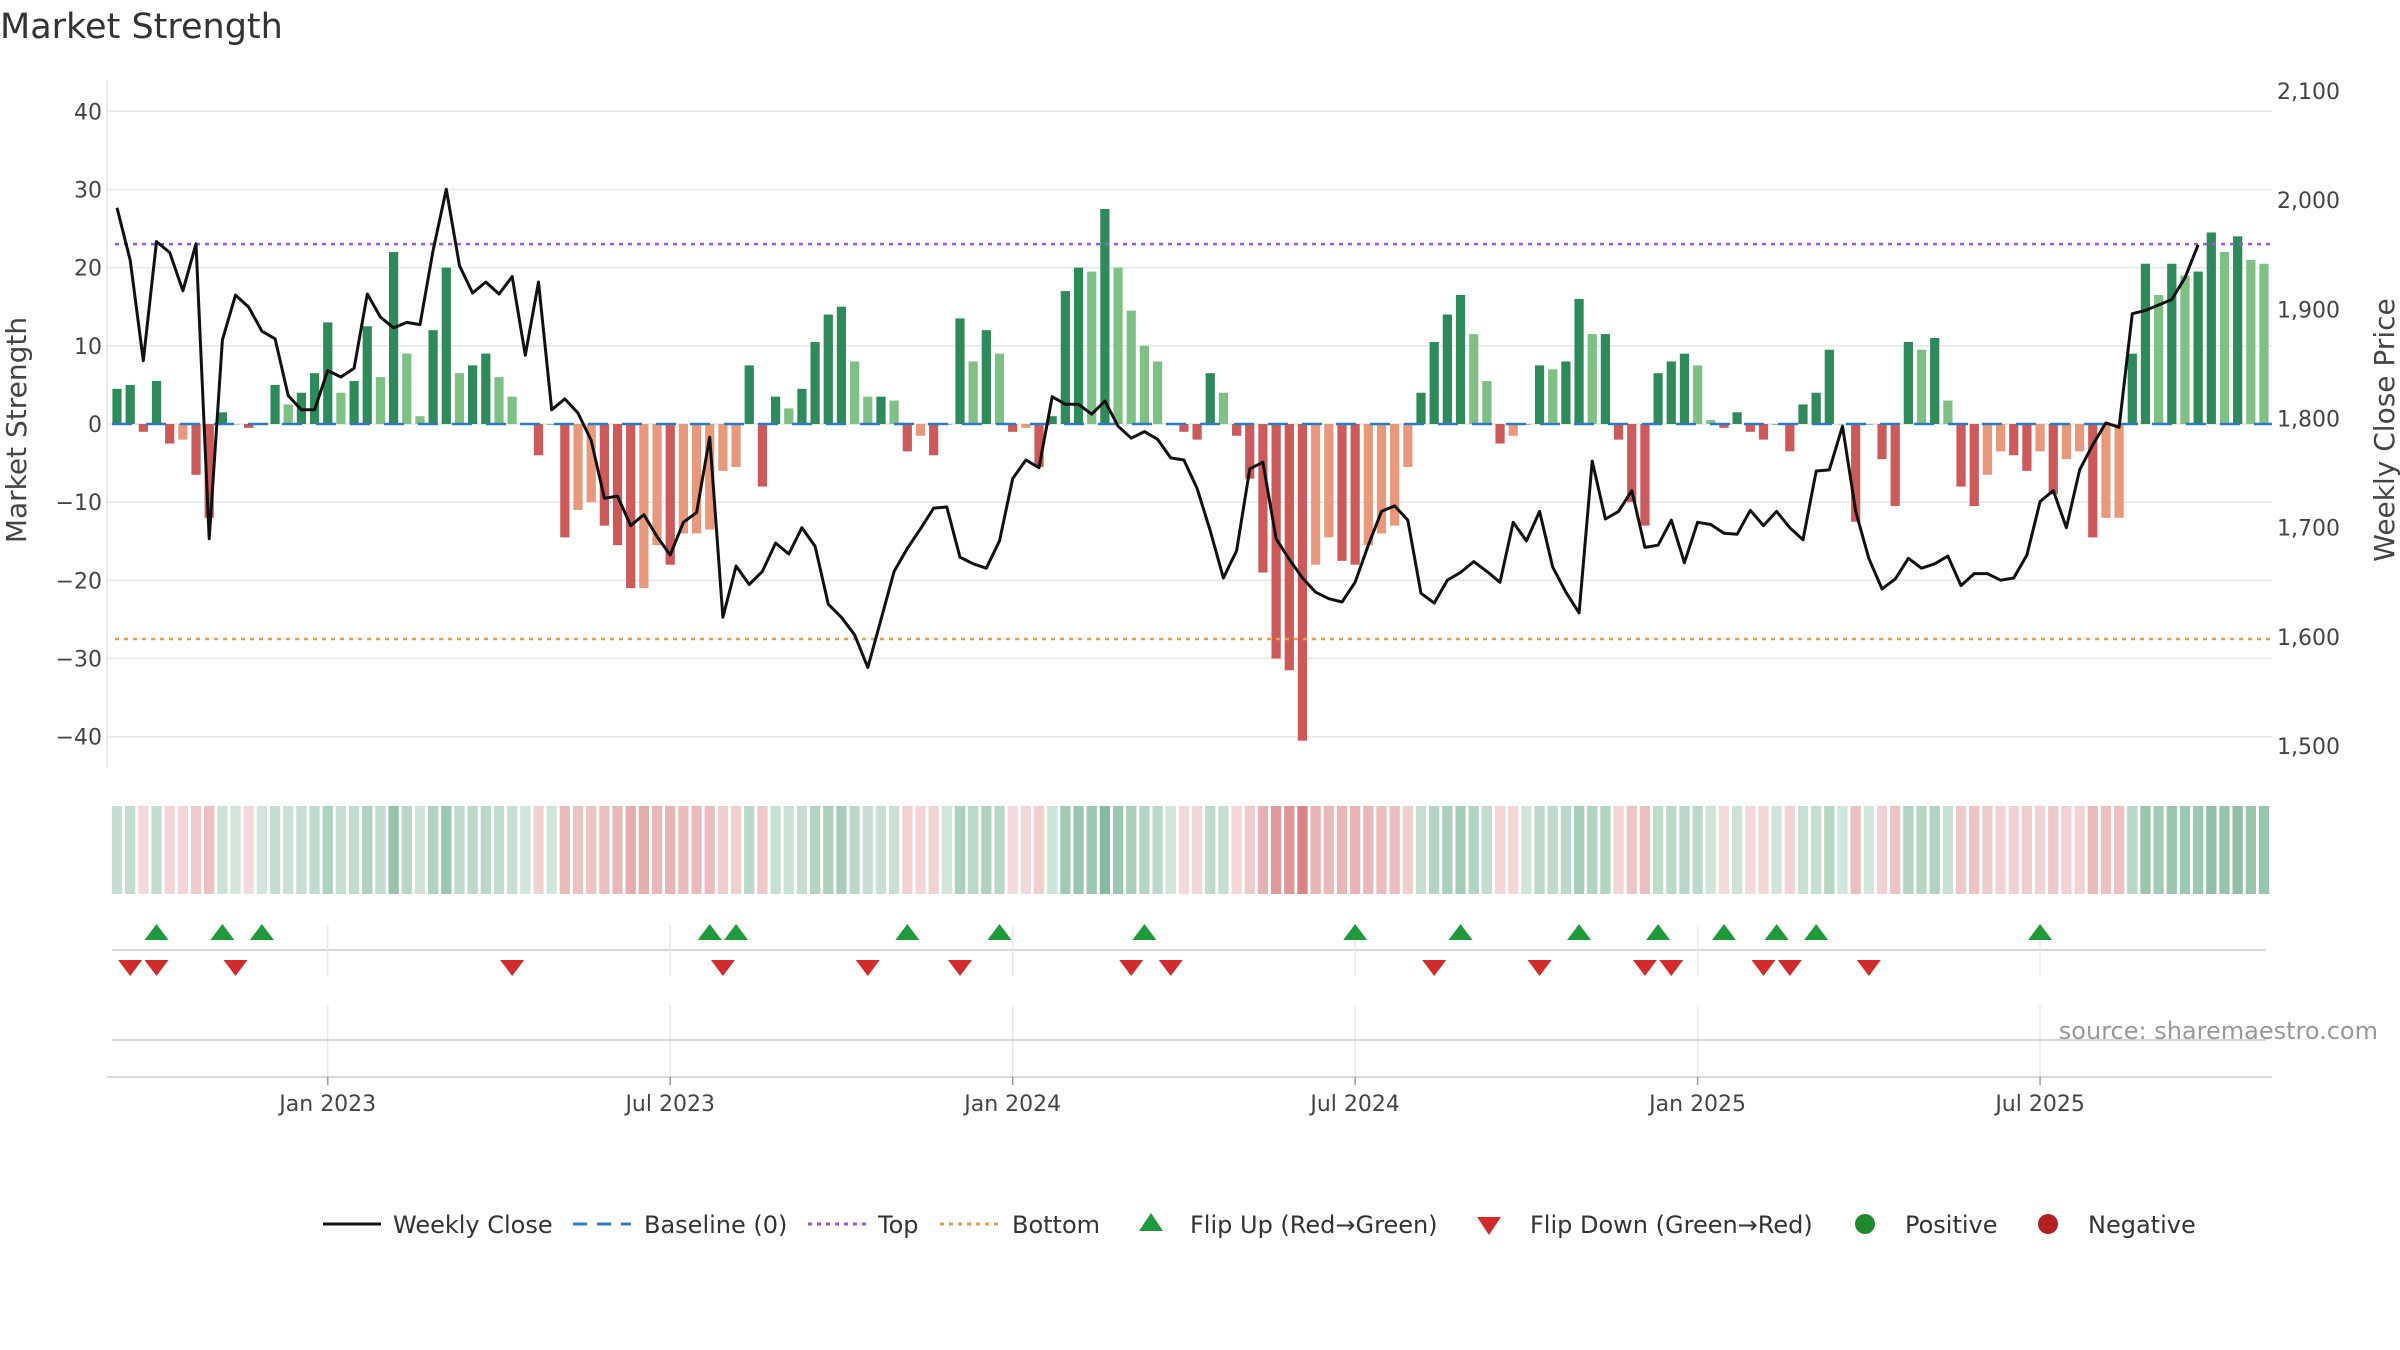 The image size is (2400, 1350). Describe the element at coordinates (2048, 1224) in the screenshot. I see `legend-negative-icon` at that location.